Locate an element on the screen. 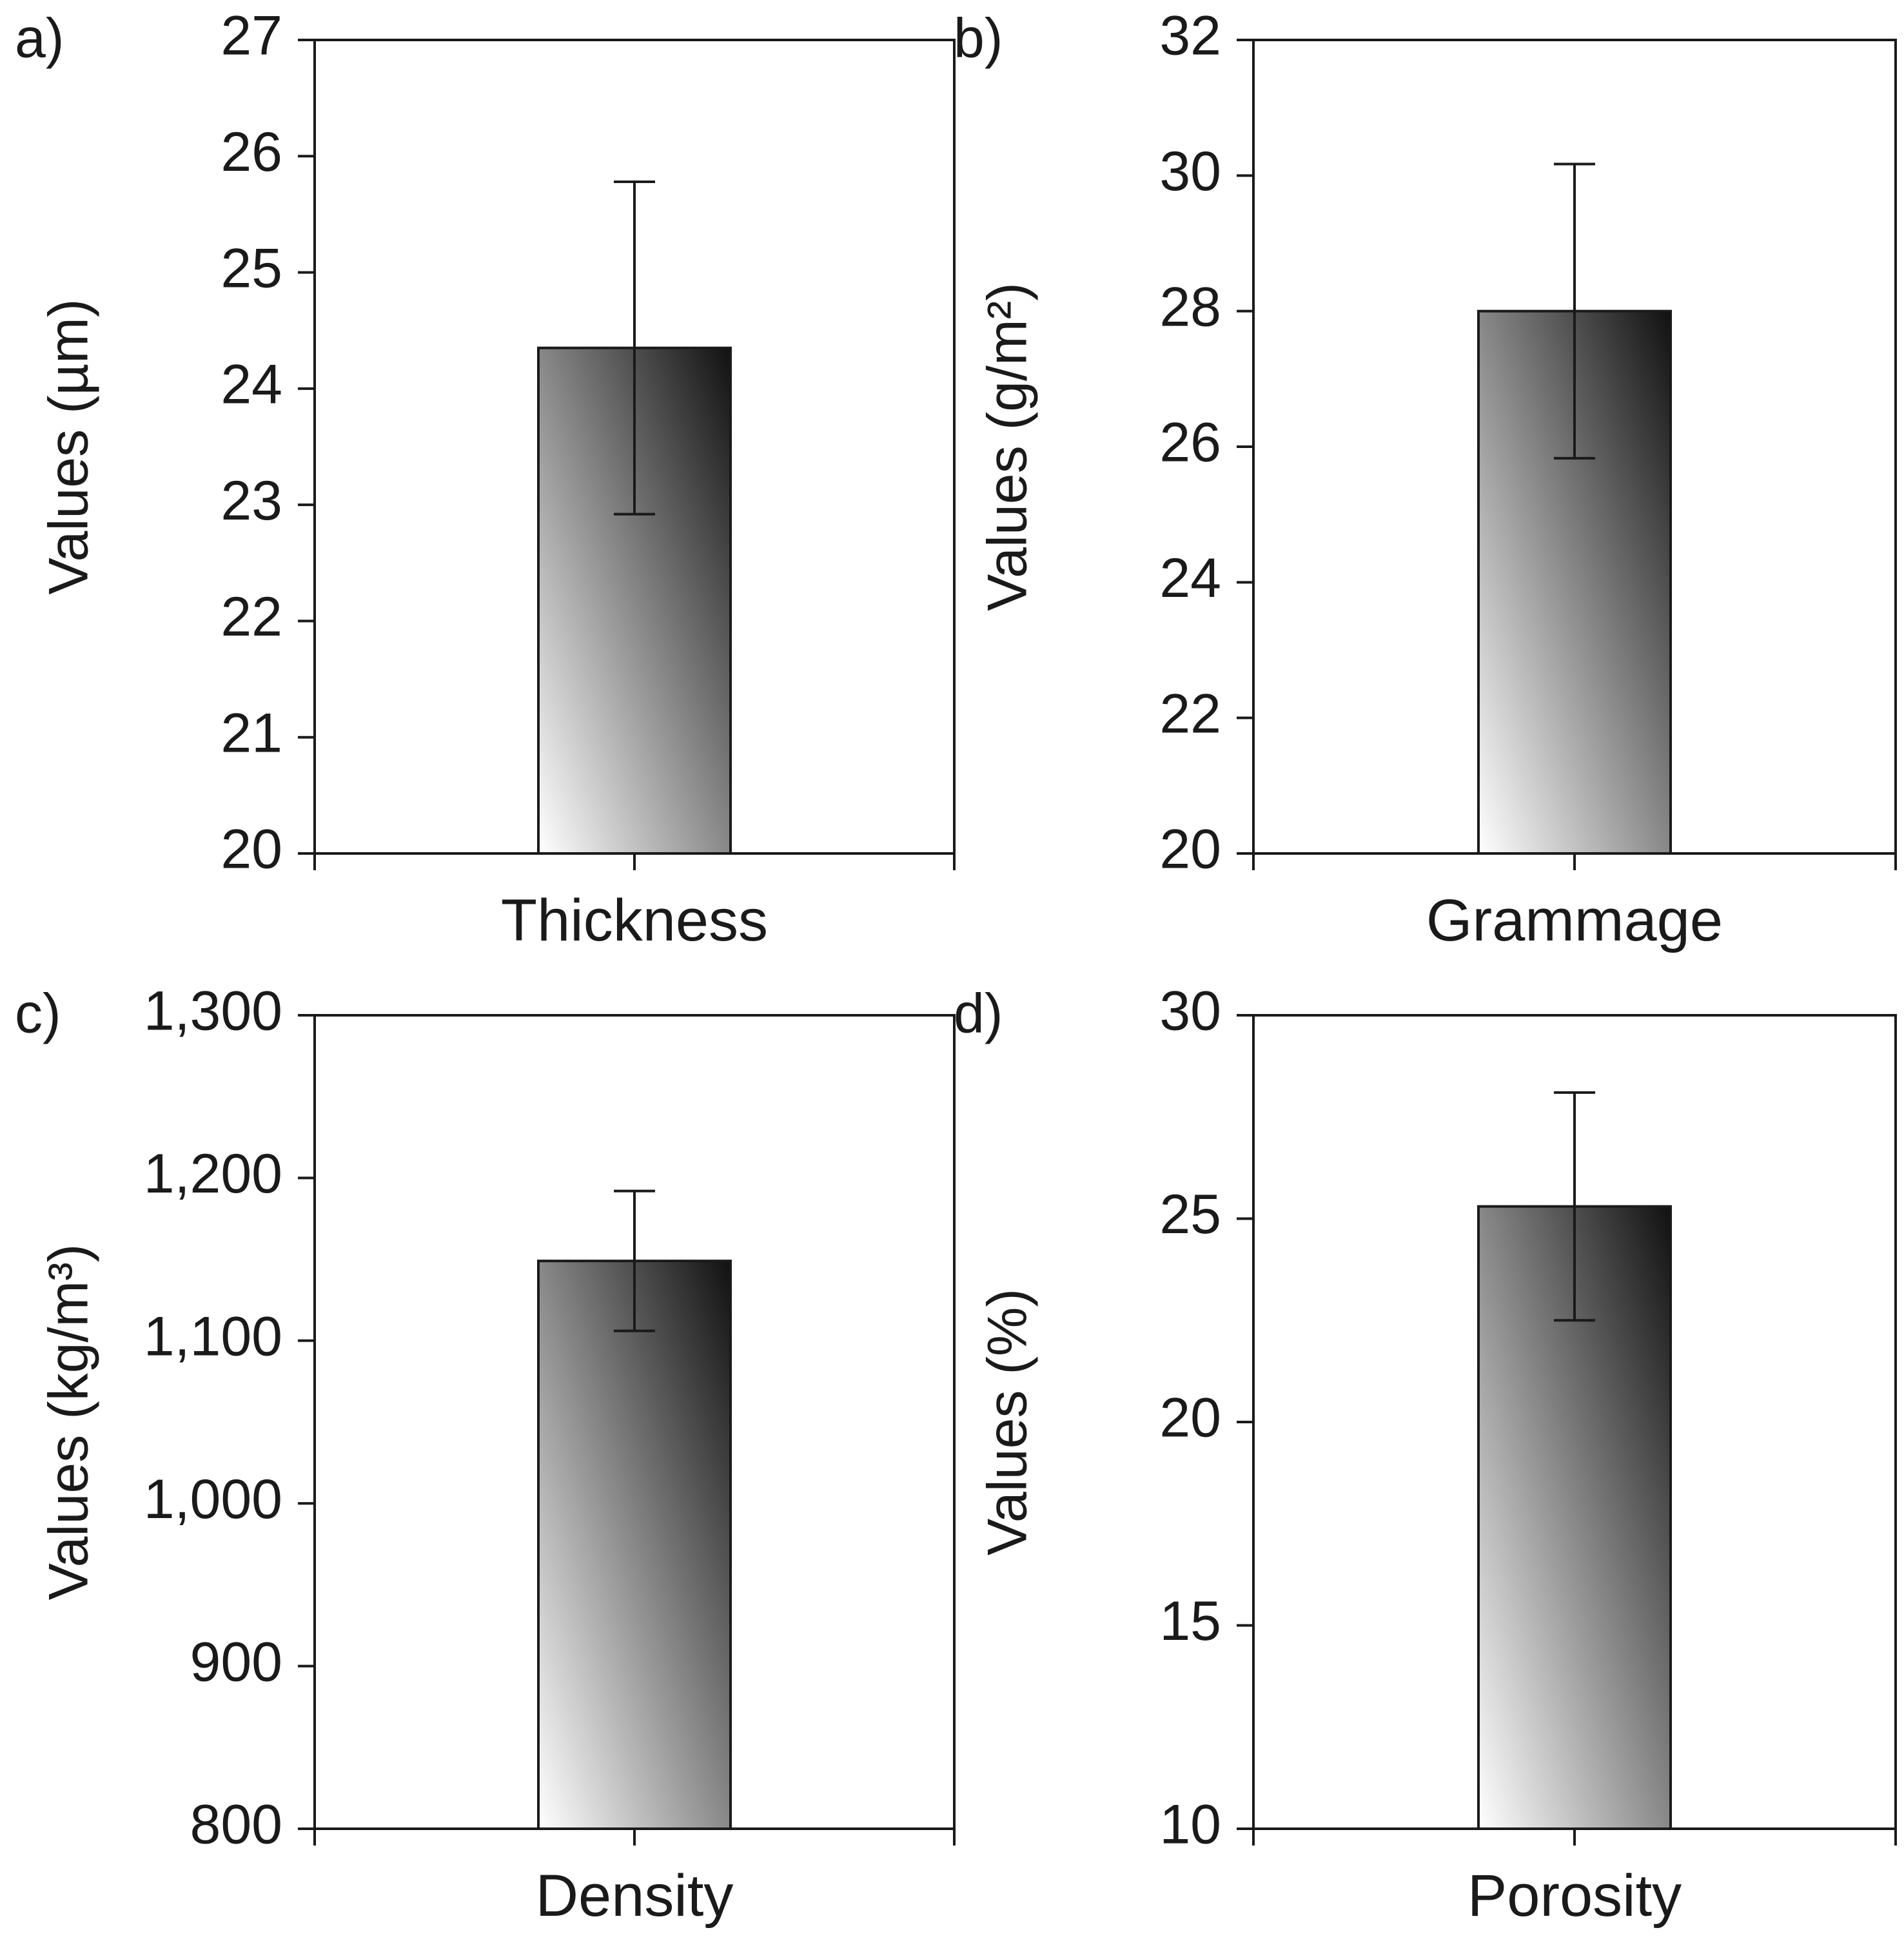  x-category-label: Thickness is located at coordinates (634, 921).